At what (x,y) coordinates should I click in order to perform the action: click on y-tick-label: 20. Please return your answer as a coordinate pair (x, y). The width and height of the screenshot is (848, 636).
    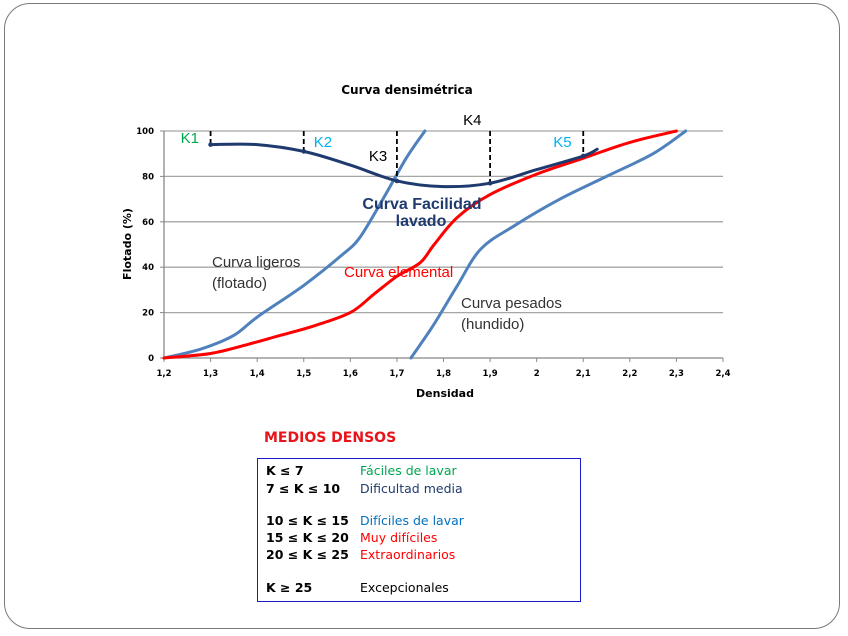
    Looking at the image, I should click on (148, 314).